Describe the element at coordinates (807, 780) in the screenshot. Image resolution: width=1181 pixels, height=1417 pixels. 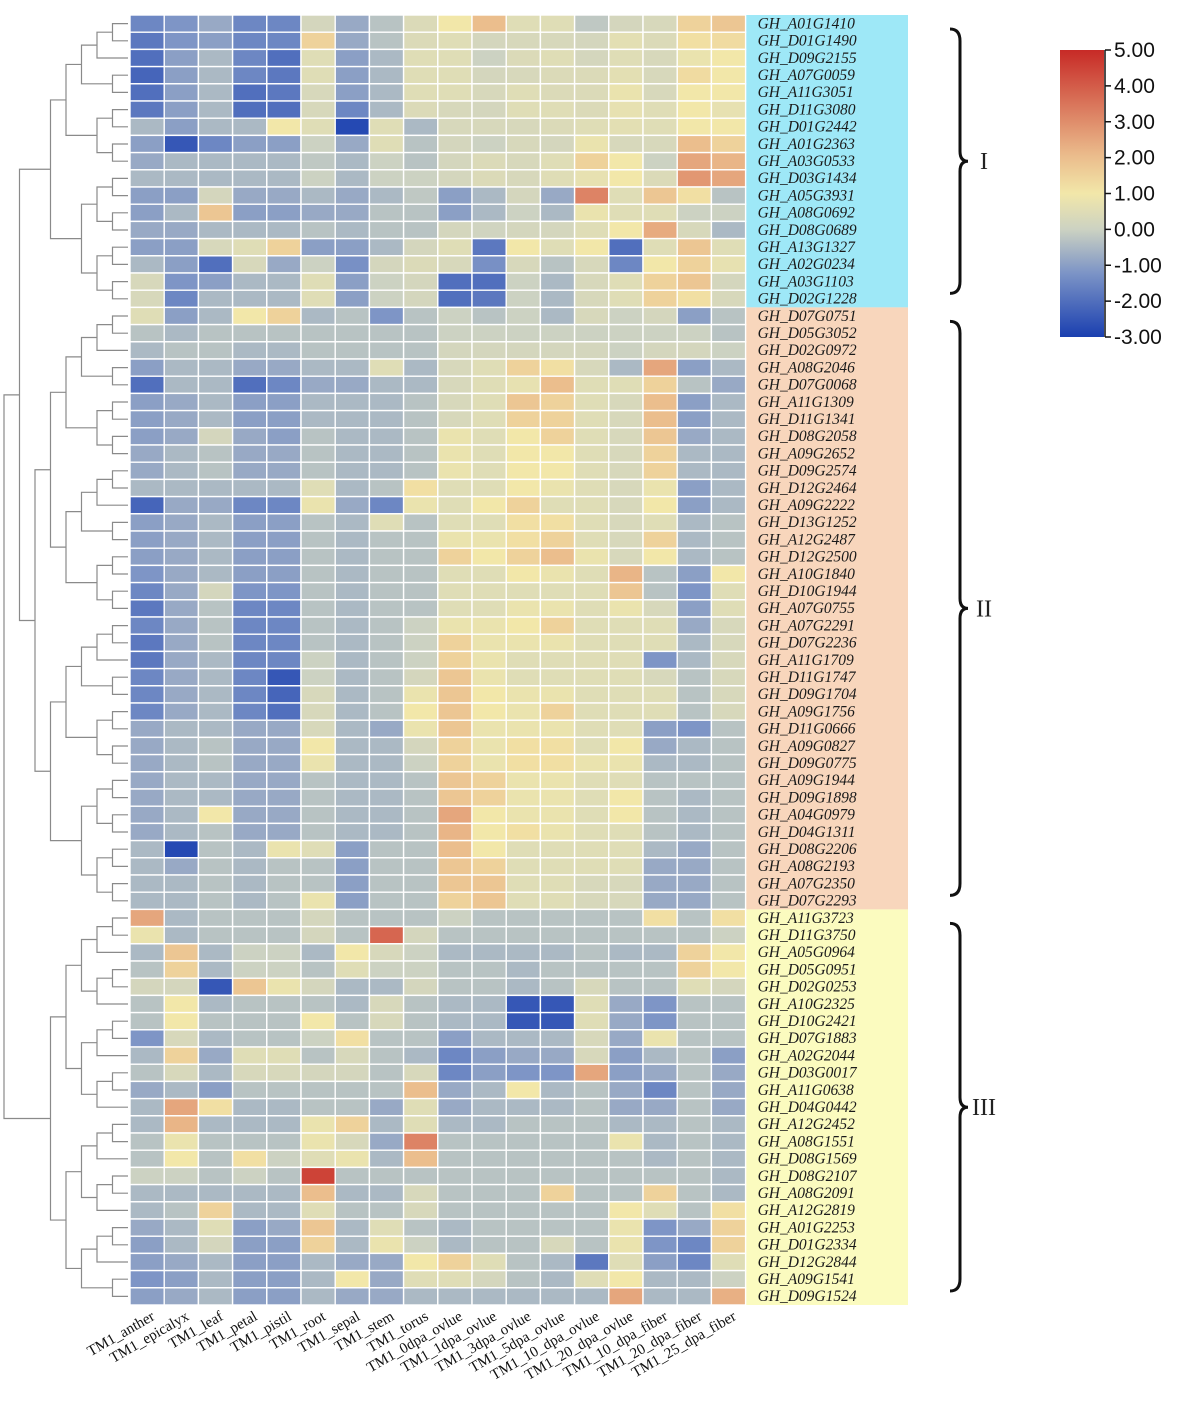
I see `gene-label: GH_A09G1944` at that location.